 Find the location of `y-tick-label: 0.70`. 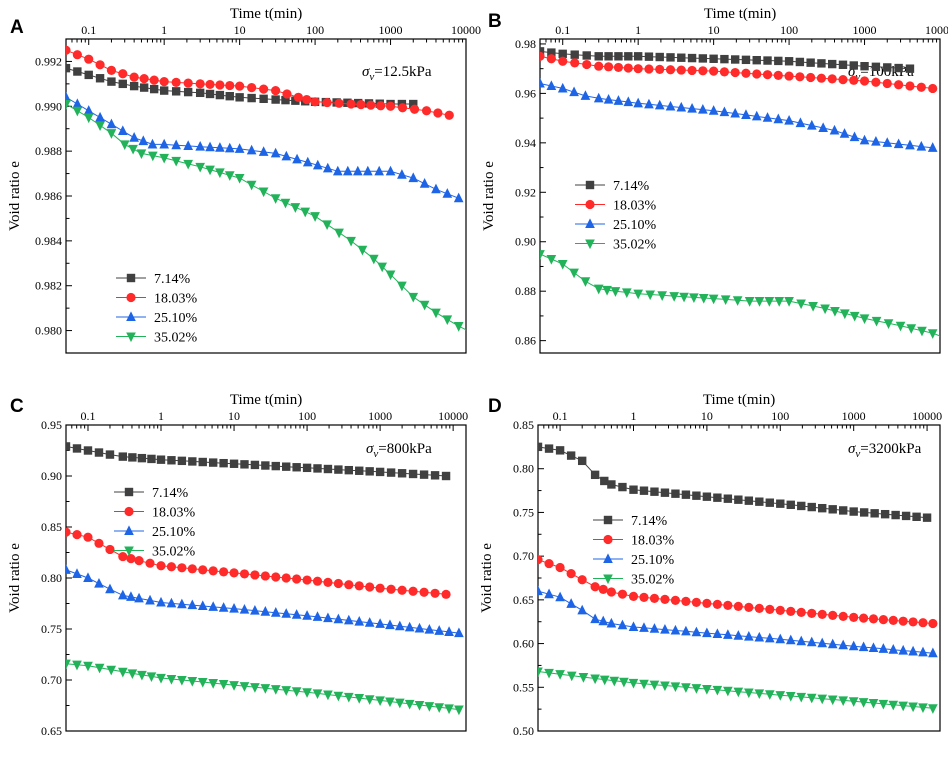

y-tick-label: 0.70 is located at coordinates (51, 680).